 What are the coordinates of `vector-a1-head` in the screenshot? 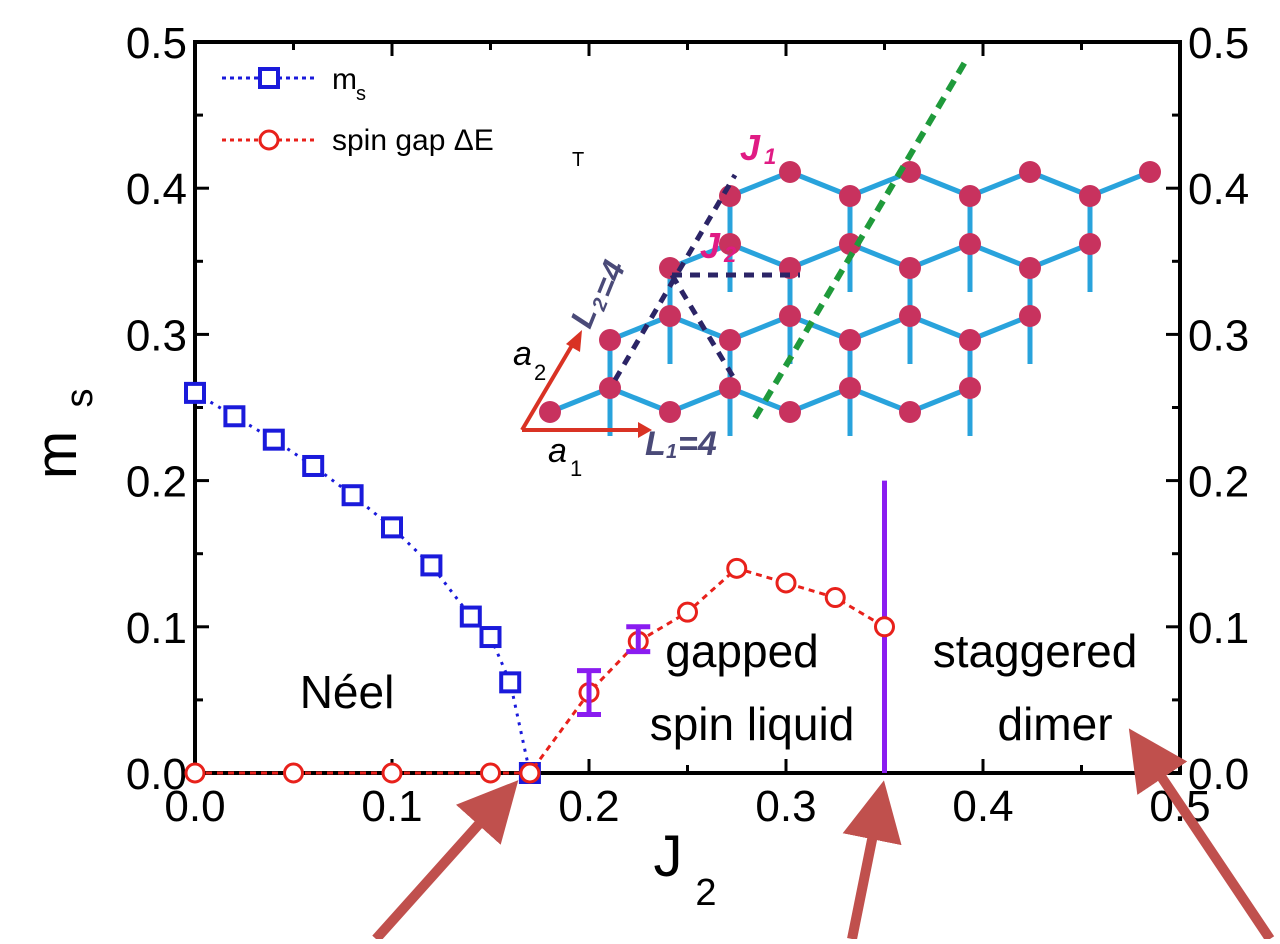 It's located at (645, 430).